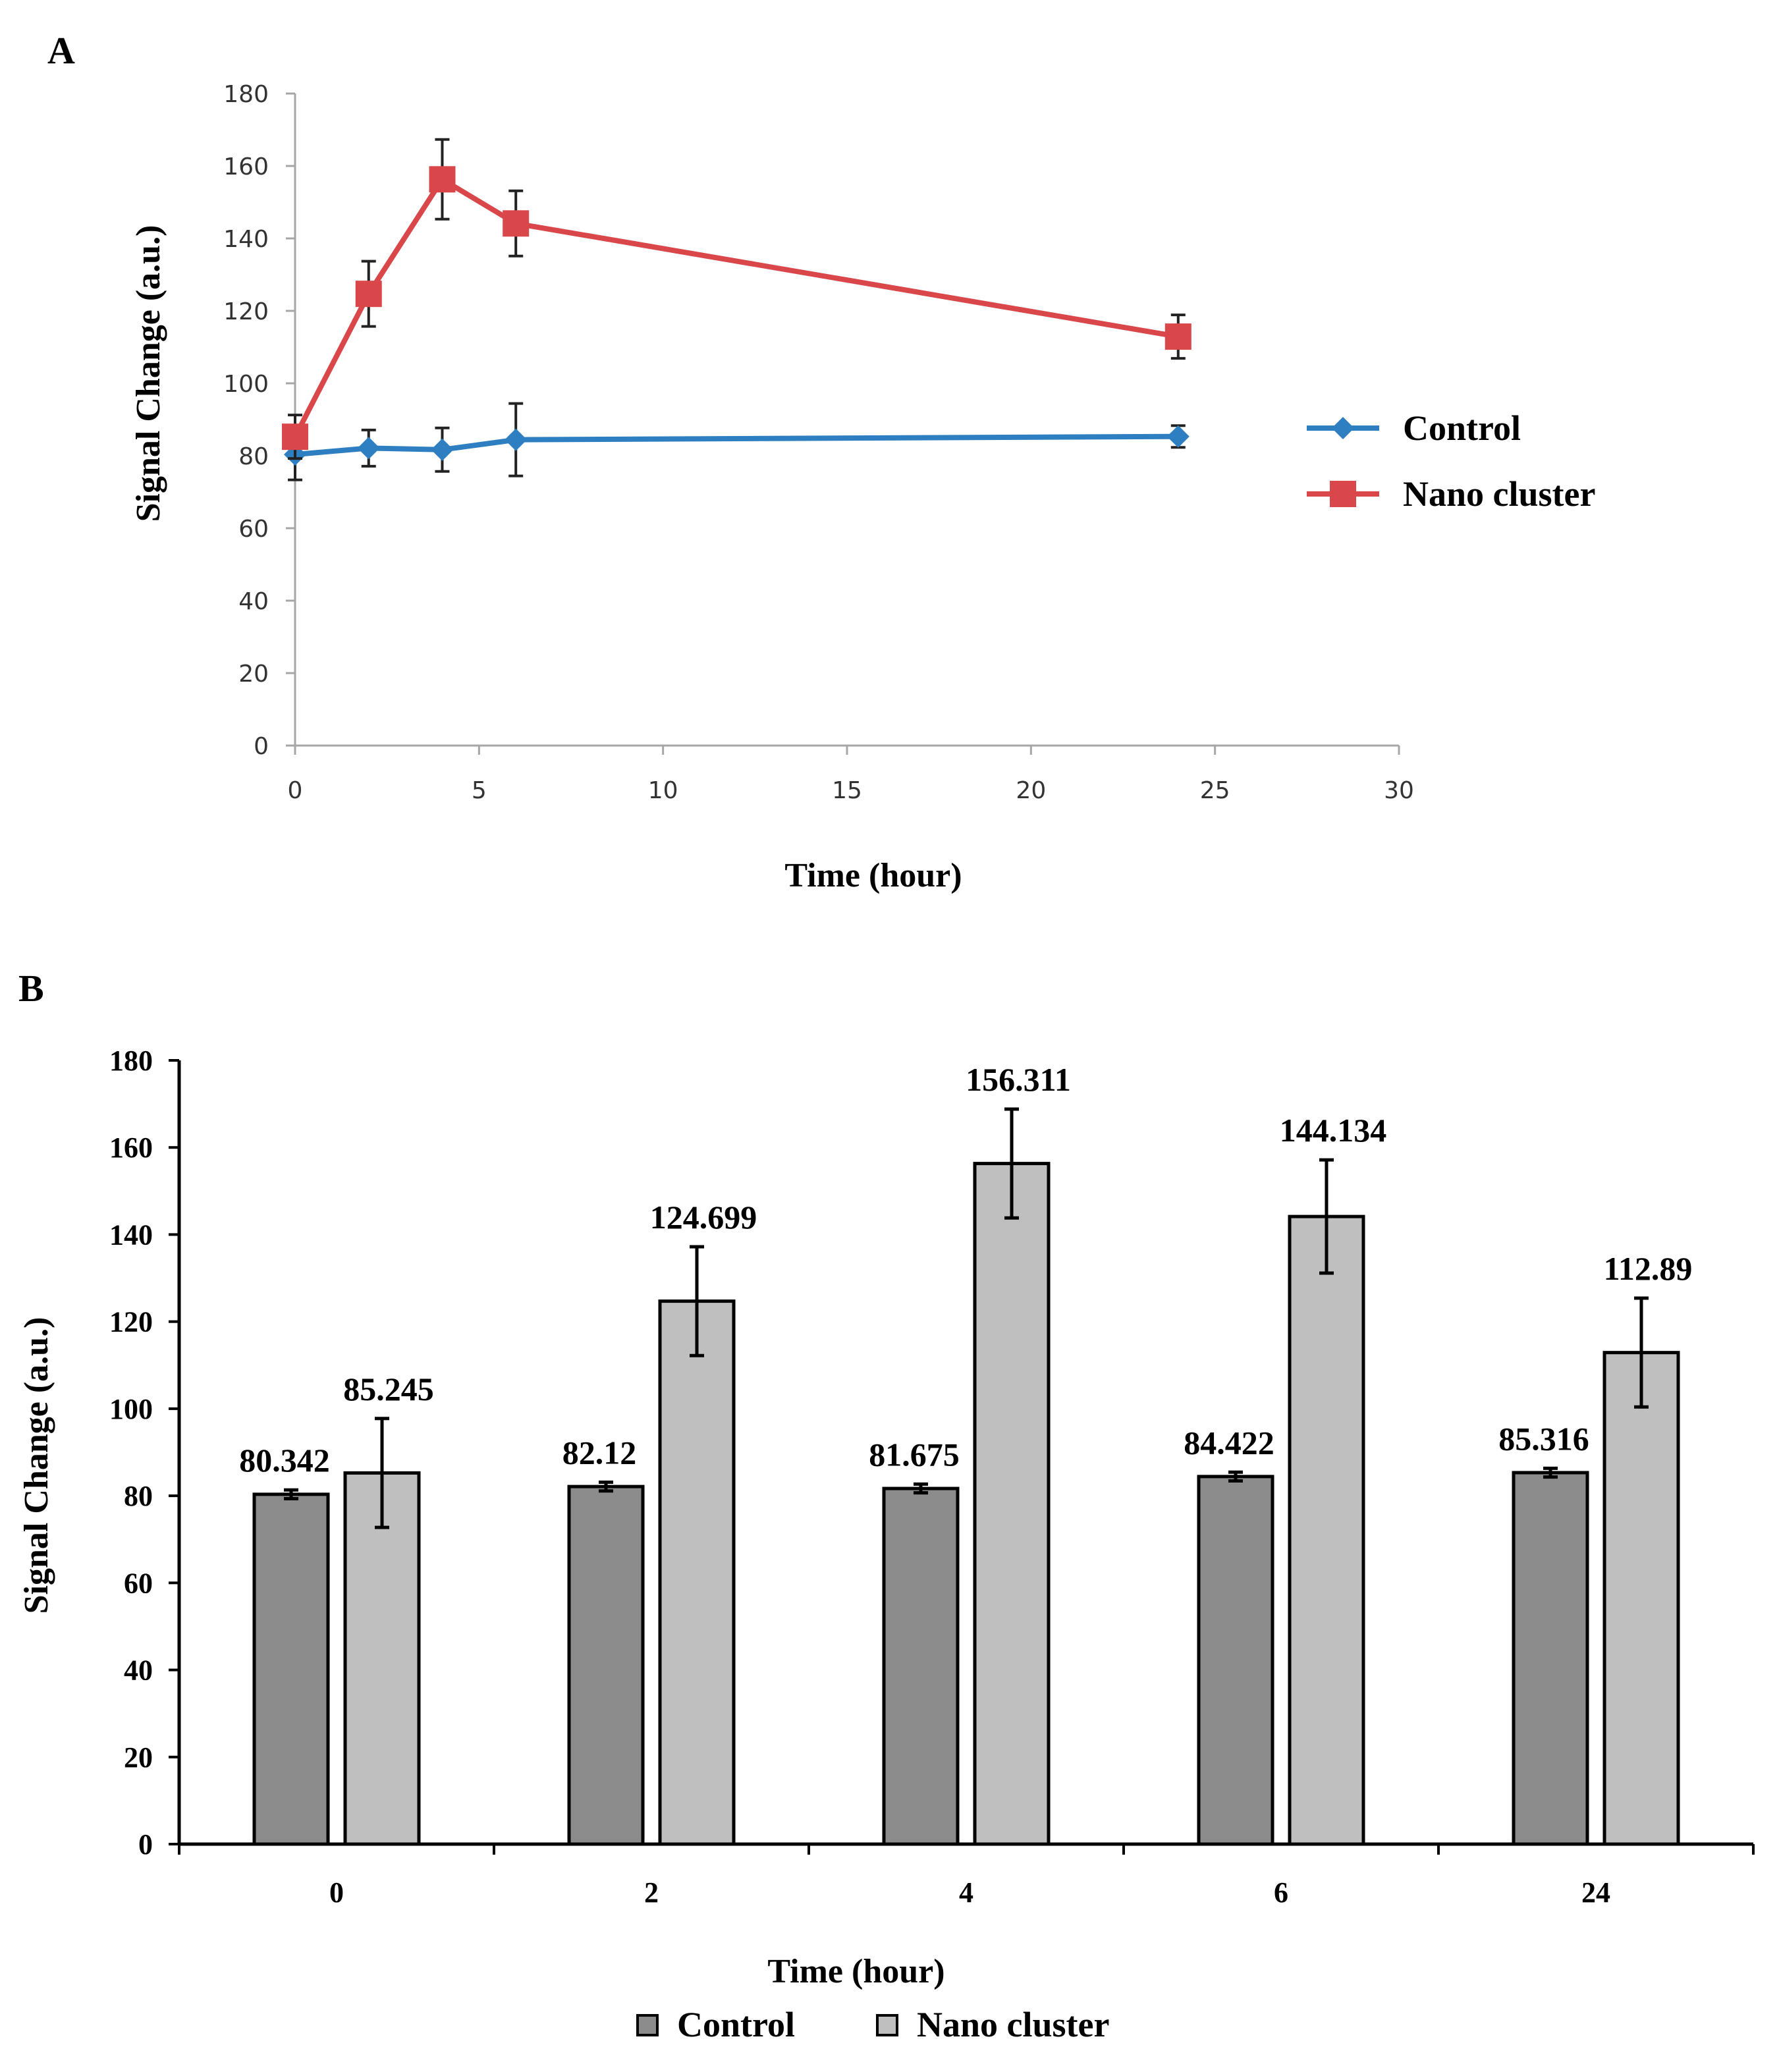 Image resolution: width=1779 pixels, height=2072 pixels. What do you see at coordinates (1281, 1893) in the screenshot?
I see `x-tick-label: 6` at bounding box center [1281, 1893].